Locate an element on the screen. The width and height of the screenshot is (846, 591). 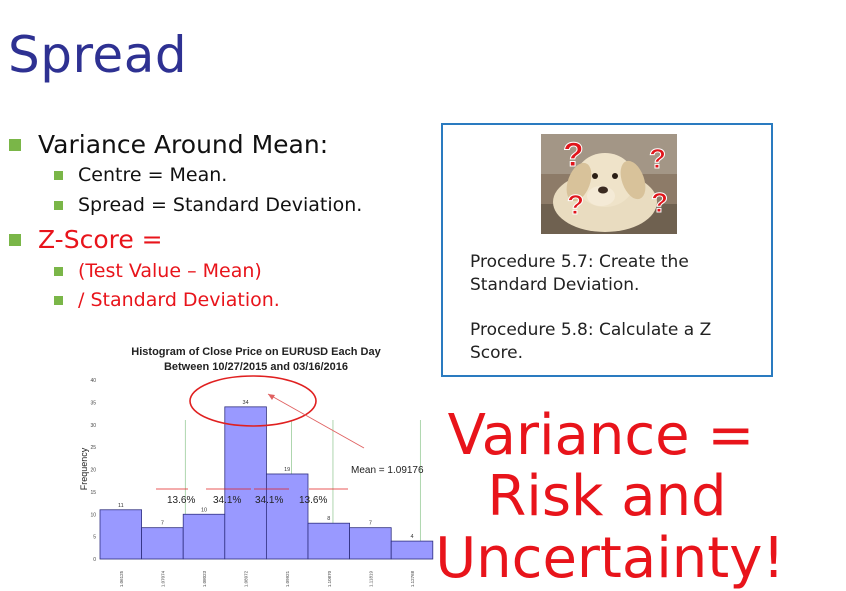
sub-bullet-centre: Centre = Mean. is located at coordinates (140, 175).